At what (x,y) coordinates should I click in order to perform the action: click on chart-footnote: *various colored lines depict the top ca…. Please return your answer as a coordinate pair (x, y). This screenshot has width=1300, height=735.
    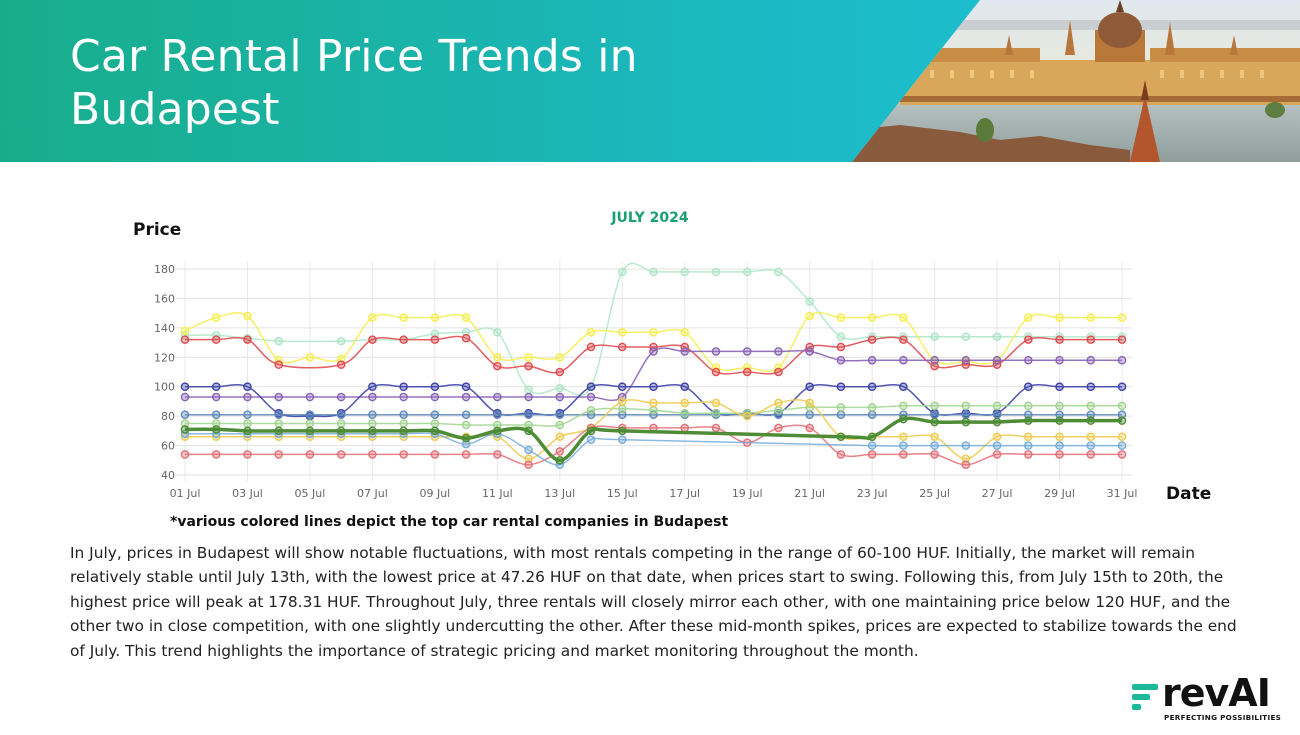
    Looking at the image, I should click on (449, 522).